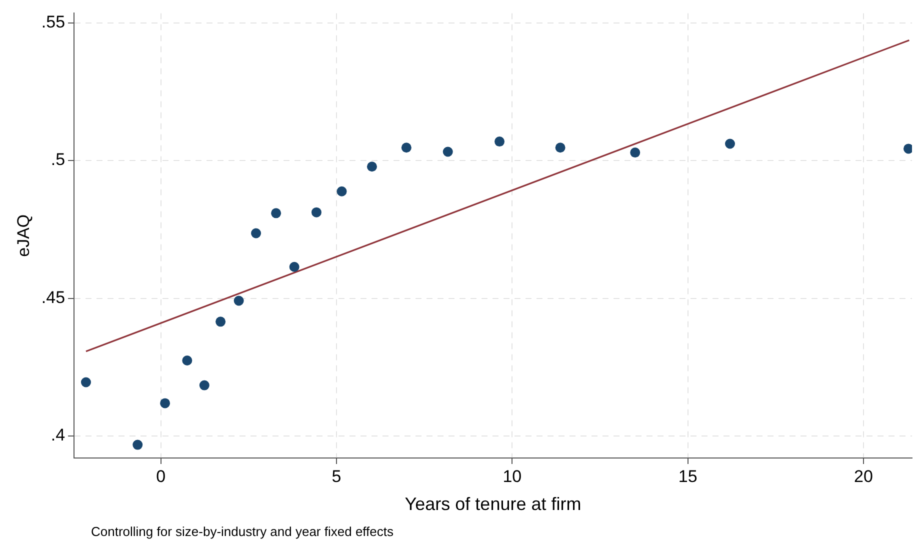 This screenshot has width=917, height=544. What do you see at coordinates (53, 22) in the screenshot?
I see `y-tick-label: .55` at bounding box center [53, 22].